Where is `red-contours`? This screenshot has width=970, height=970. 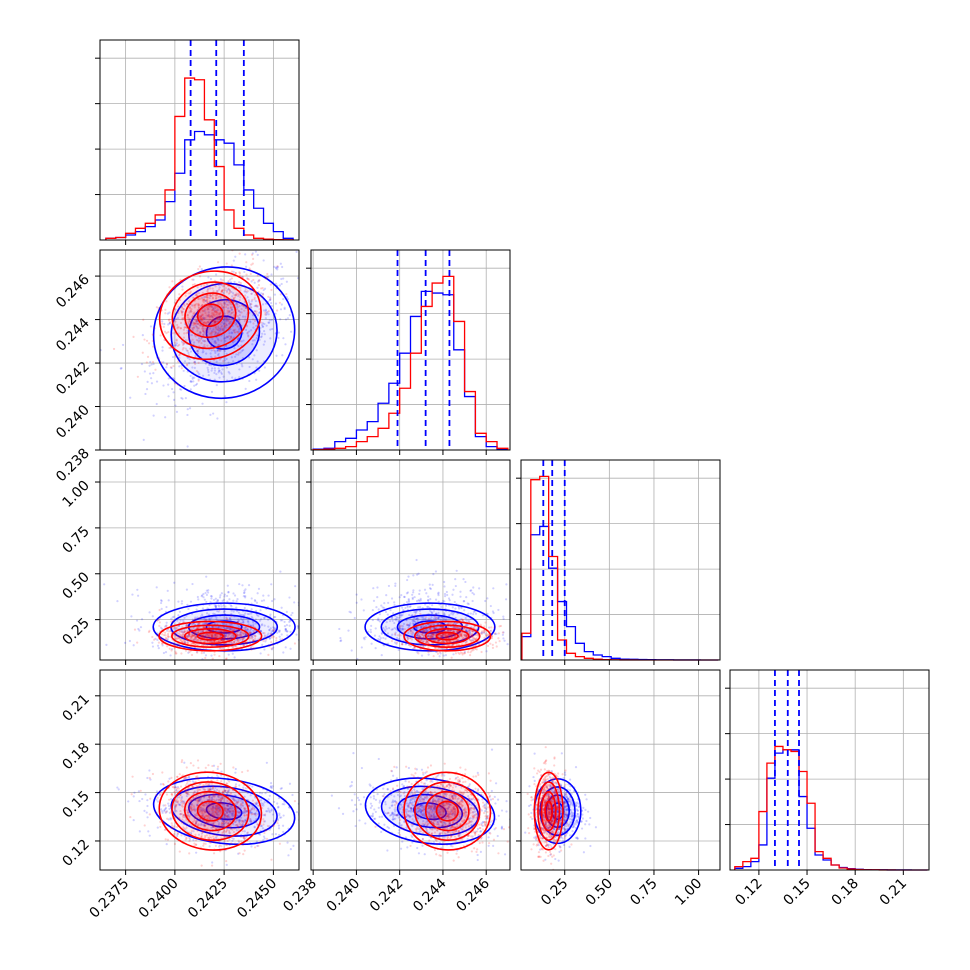 red-contours is located at coordinates (210, 636).